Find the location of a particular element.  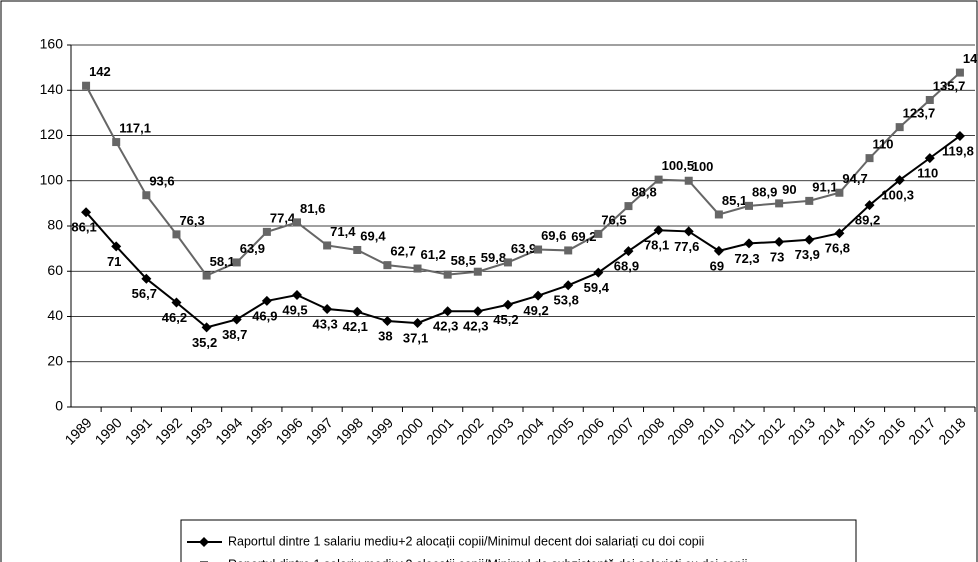

data-label: 53,8 is located at coordinates (566, 300).